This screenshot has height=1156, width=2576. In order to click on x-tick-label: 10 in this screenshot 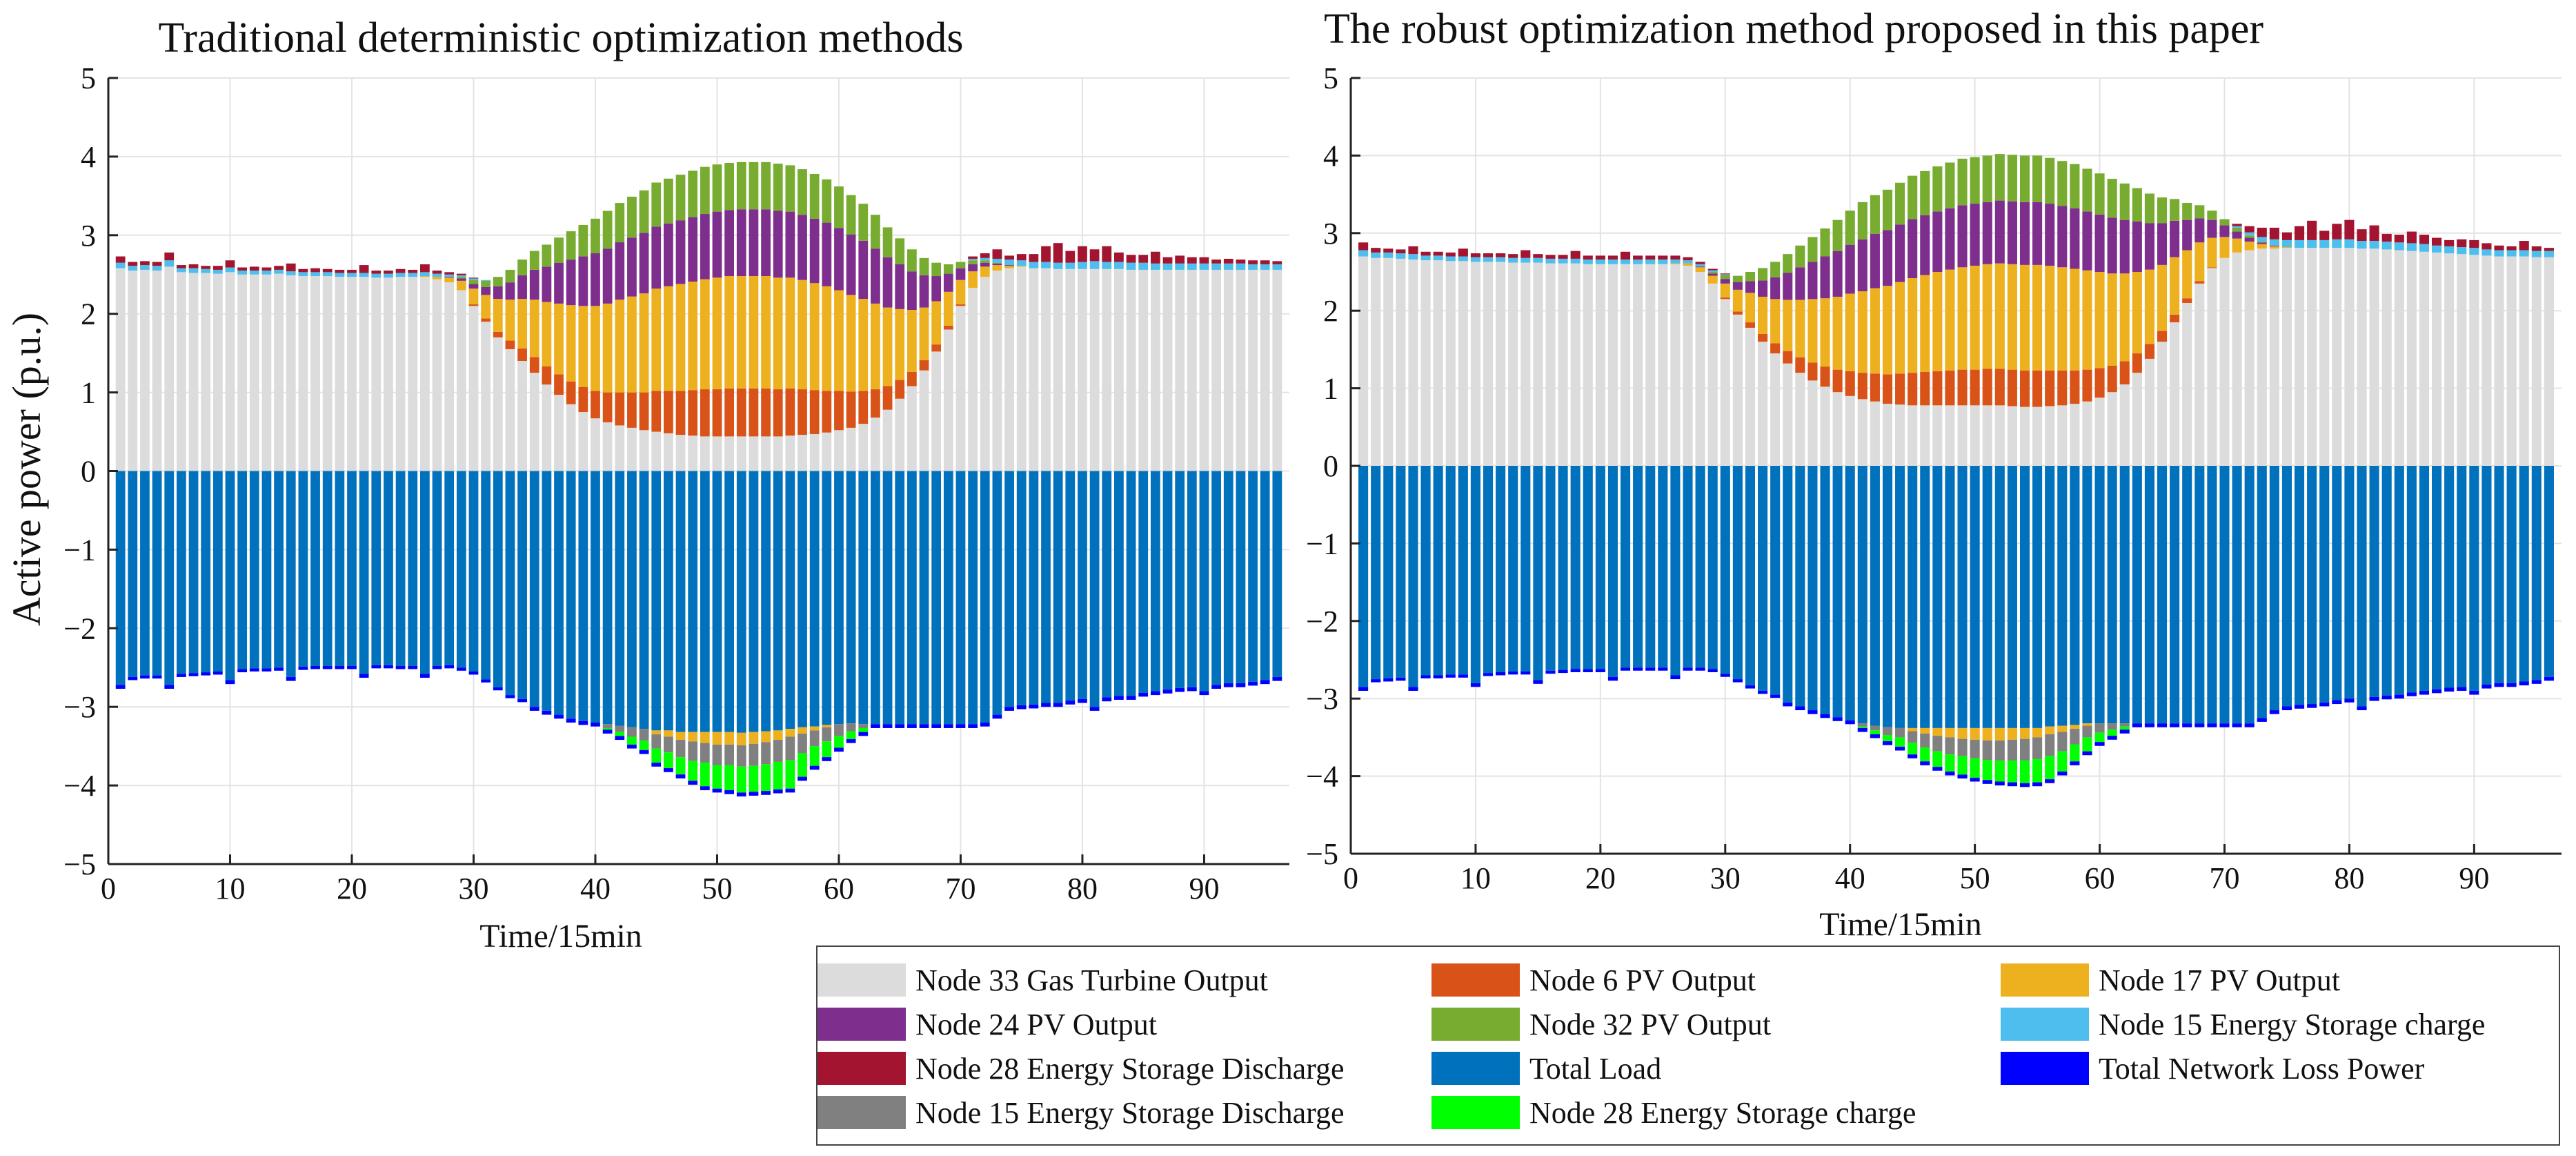, I will do `click(230, 888)`.